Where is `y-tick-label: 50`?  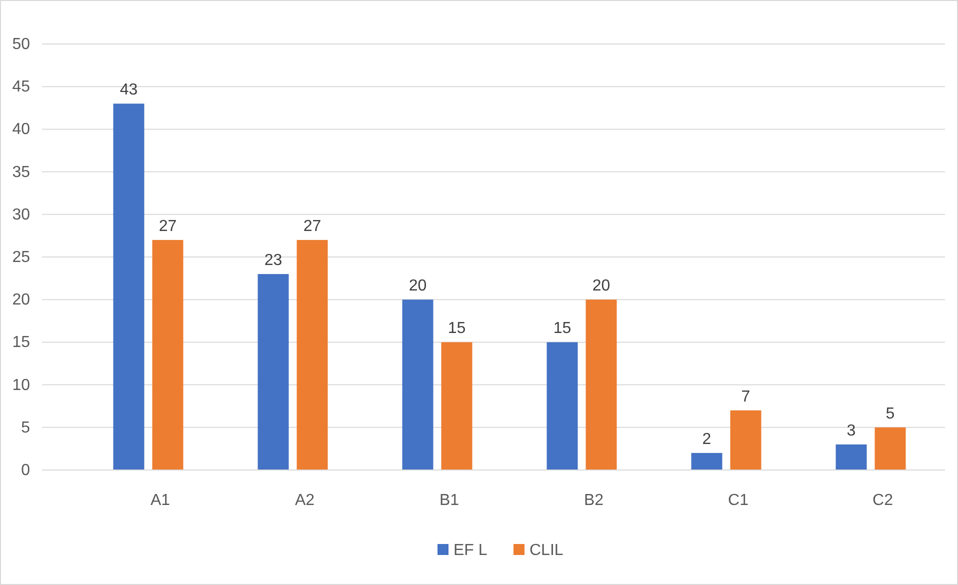
y-tick-label: 50 is located at coordinates (21, 44).